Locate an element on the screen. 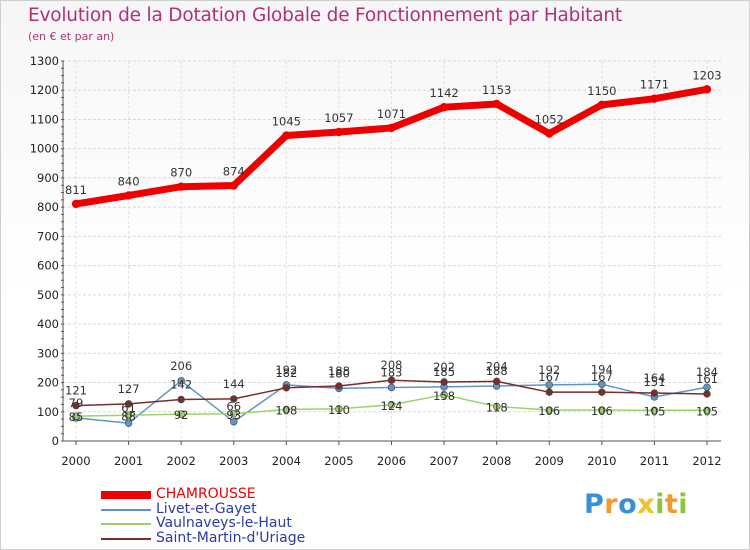  data-label: 92 is located at coordinates (181, 415).